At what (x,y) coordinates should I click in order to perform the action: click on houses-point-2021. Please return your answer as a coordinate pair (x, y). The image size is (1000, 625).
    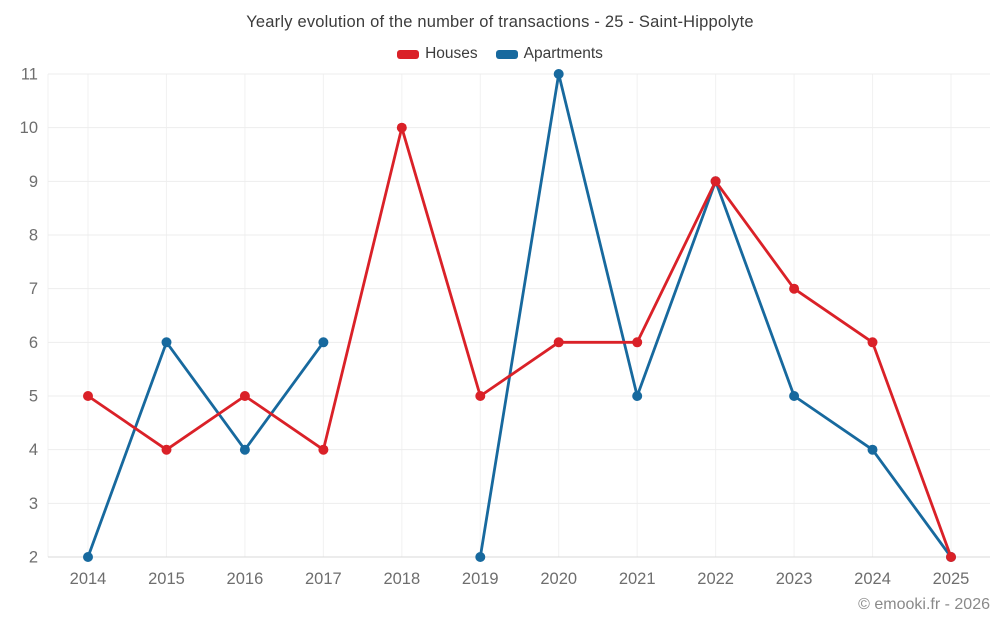
    Looking at the image, I should click on (637, 342).